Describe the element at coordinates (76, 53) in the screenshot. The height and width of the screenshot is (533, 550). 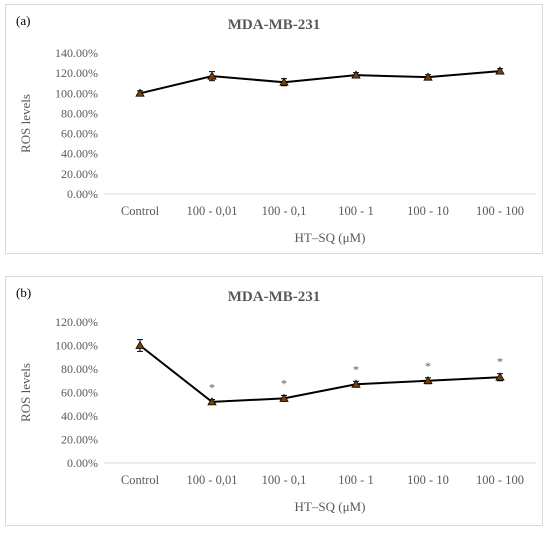
I see `y-tick-label: 140.00%` at that location.